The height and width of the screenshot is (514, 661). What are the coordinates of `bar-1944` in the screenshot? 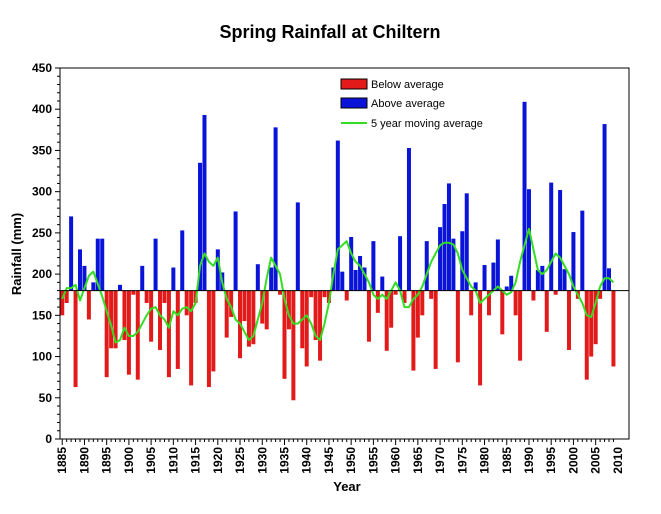 It's located at (324, 294).